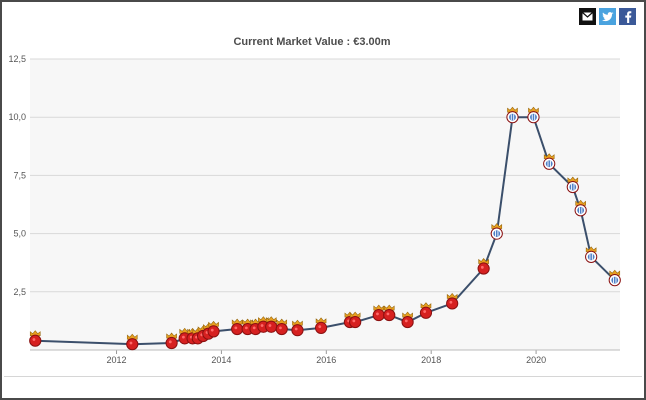 Image resolution: width=646 pixels, height=400 pixels. What do you see at coordinates (19, 292) in the screenshot?
I see `y-tick-label: 2,5` at bounding box center [19, 292].